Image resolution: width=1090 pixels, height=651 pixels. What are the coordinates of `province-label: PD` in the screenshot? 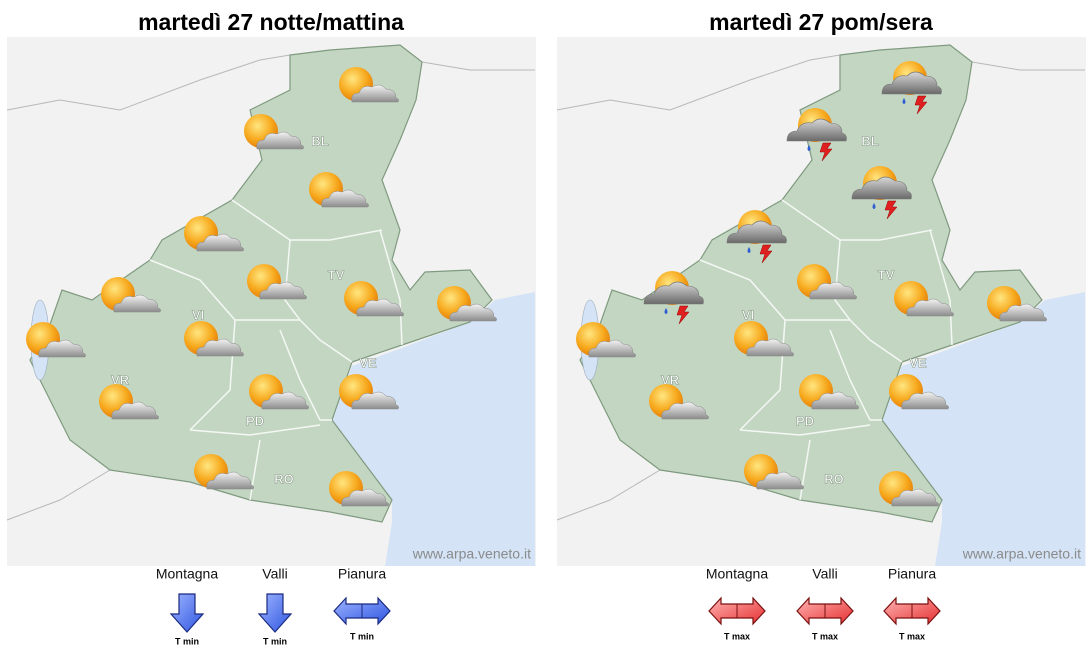 It's located at (255, 420).